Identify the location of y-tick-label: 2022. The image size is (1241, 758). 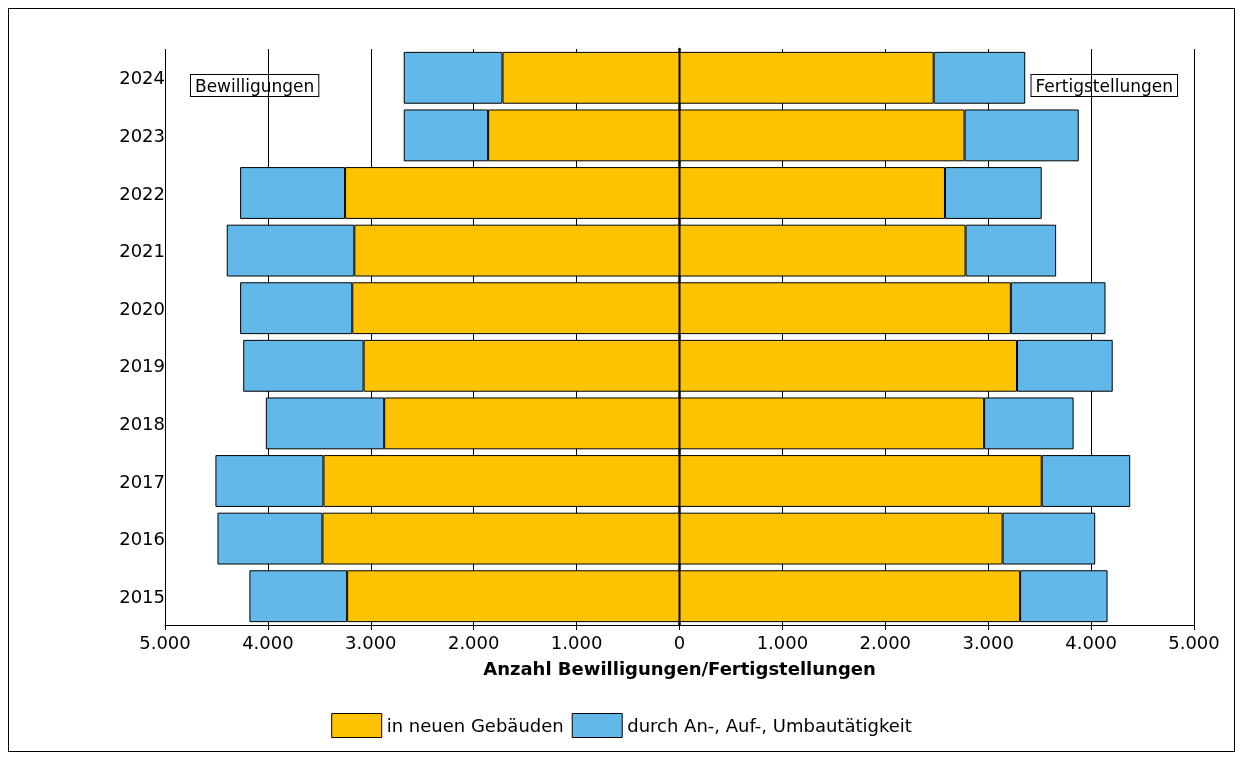
(142, 193).